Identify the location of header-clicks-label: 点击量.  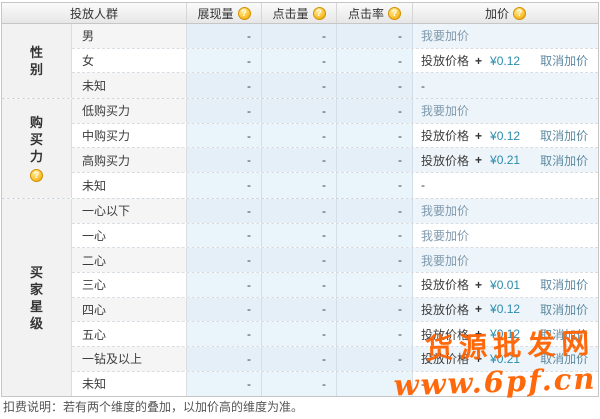
(290, 13).